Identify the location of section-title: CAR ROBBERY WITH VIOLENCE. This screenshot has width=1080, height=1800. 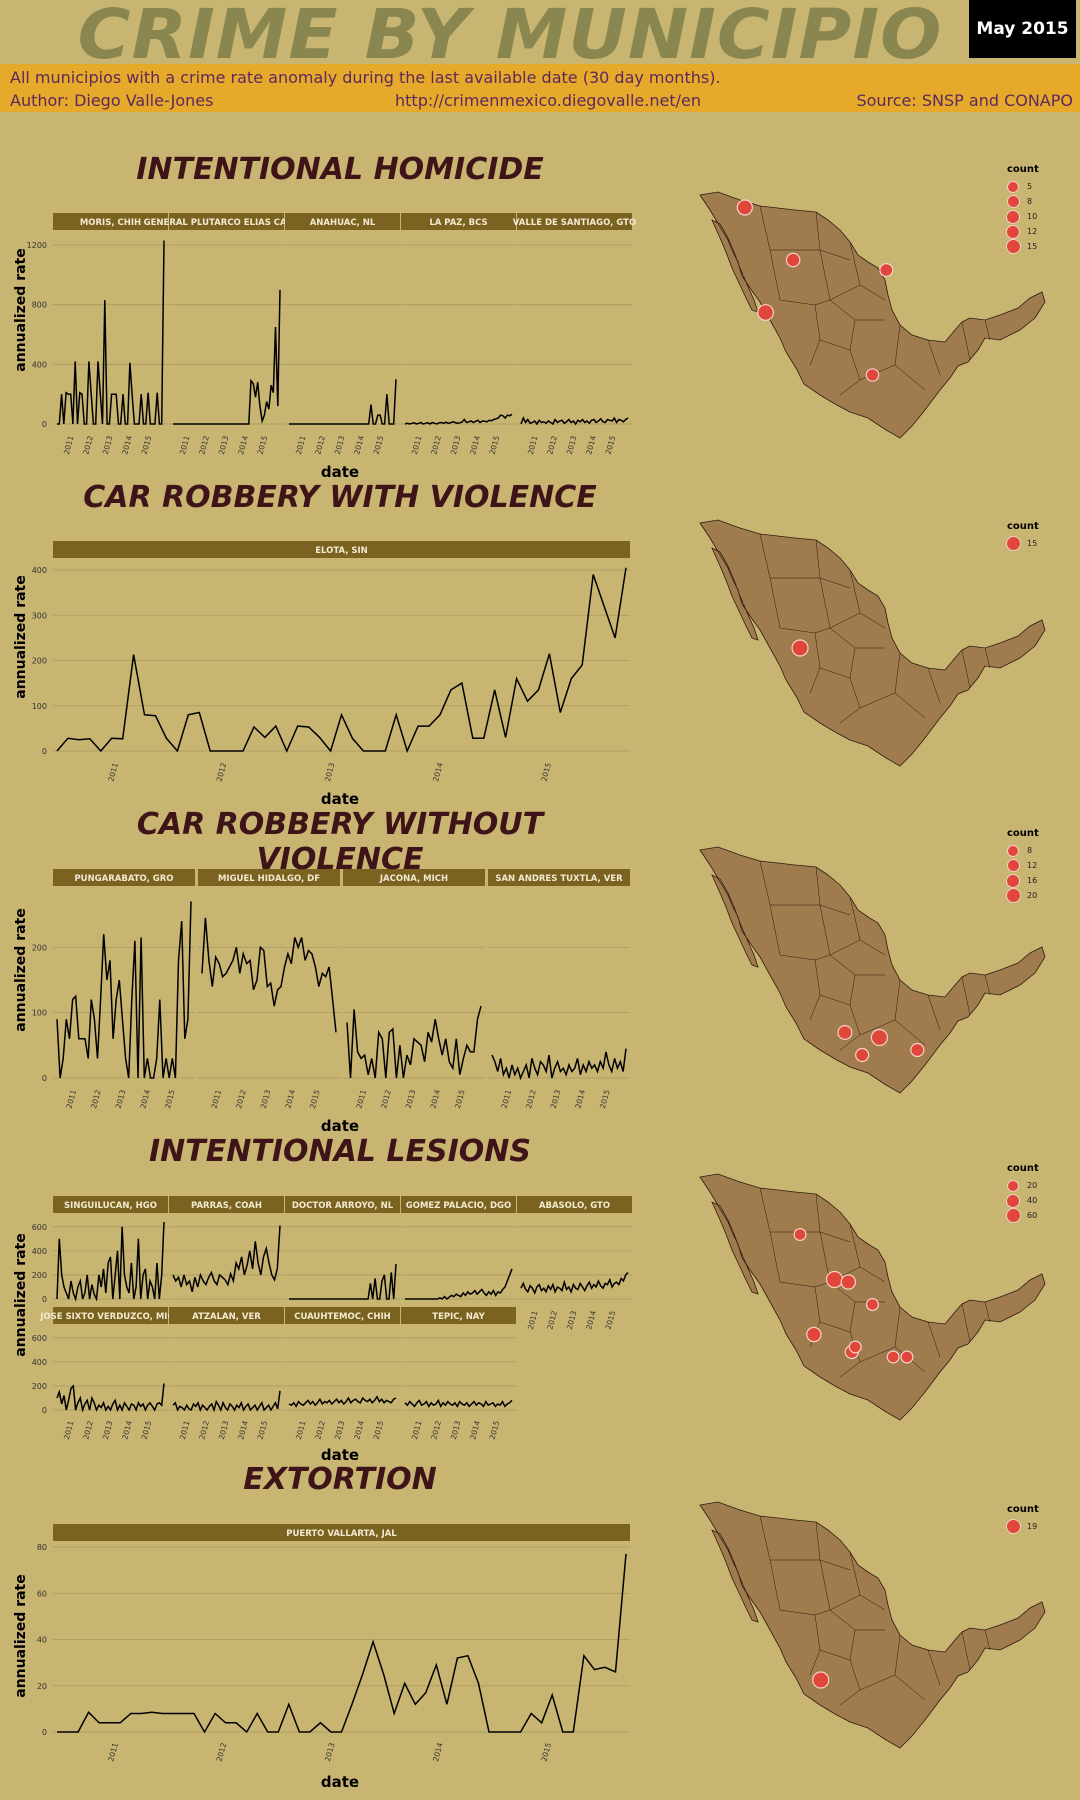
(340, 497).